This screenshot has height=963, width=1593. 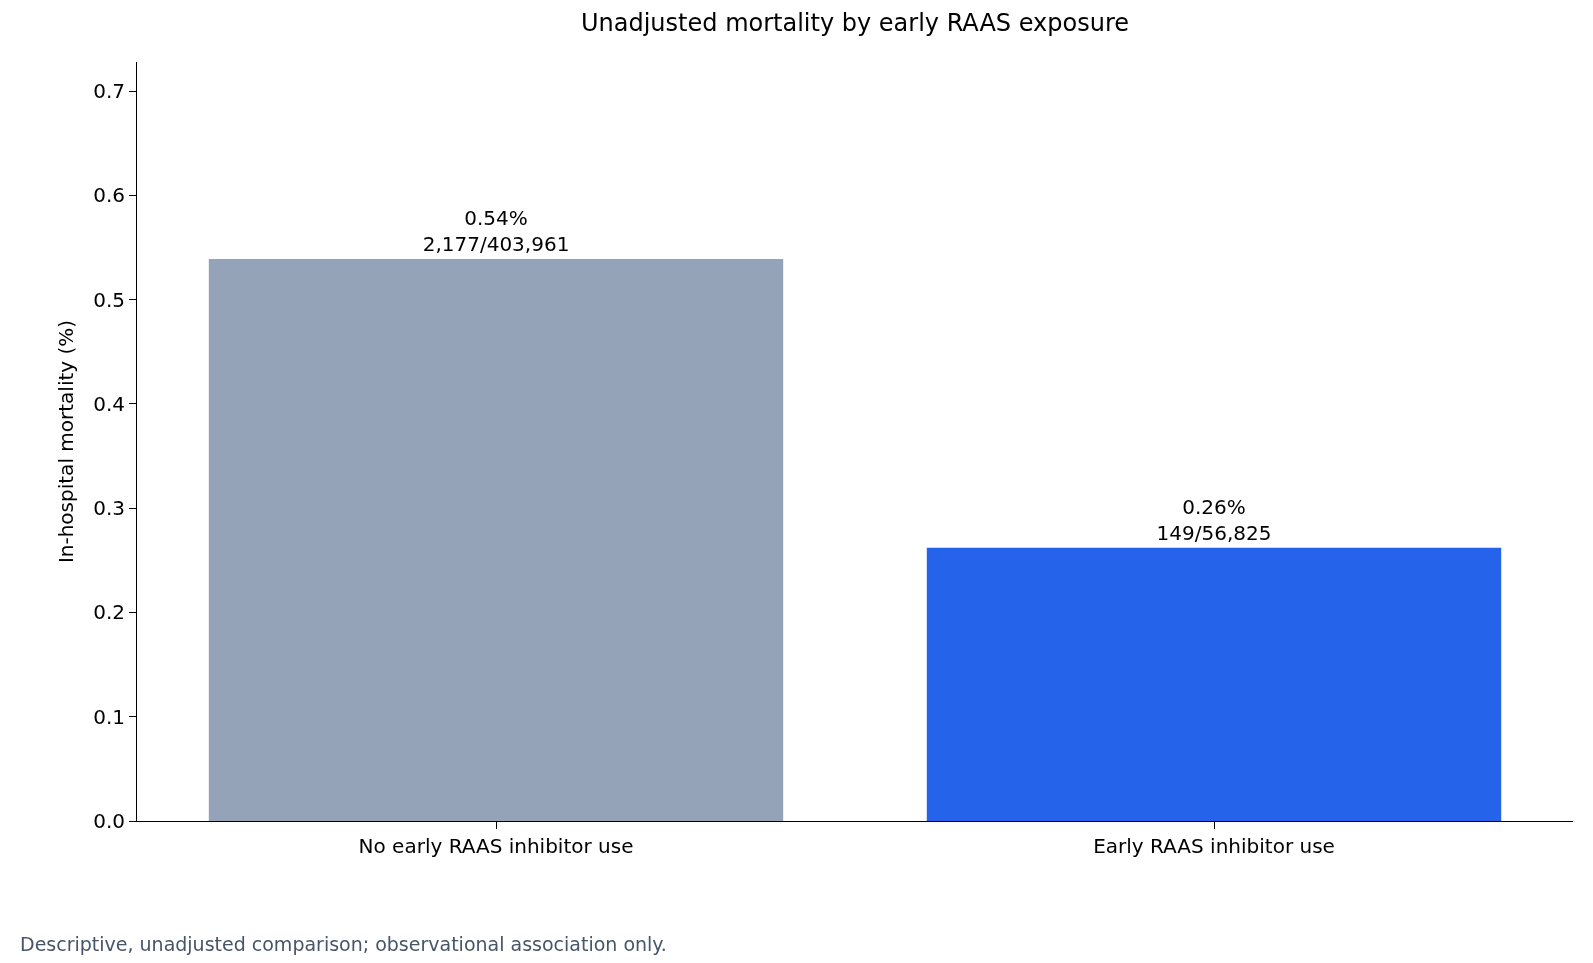 What do you see at coordinates (496, 846) in the screenshot?
I see `x-tick-label: No early RAAS inhibitor use` at bounding box center [496, 846].